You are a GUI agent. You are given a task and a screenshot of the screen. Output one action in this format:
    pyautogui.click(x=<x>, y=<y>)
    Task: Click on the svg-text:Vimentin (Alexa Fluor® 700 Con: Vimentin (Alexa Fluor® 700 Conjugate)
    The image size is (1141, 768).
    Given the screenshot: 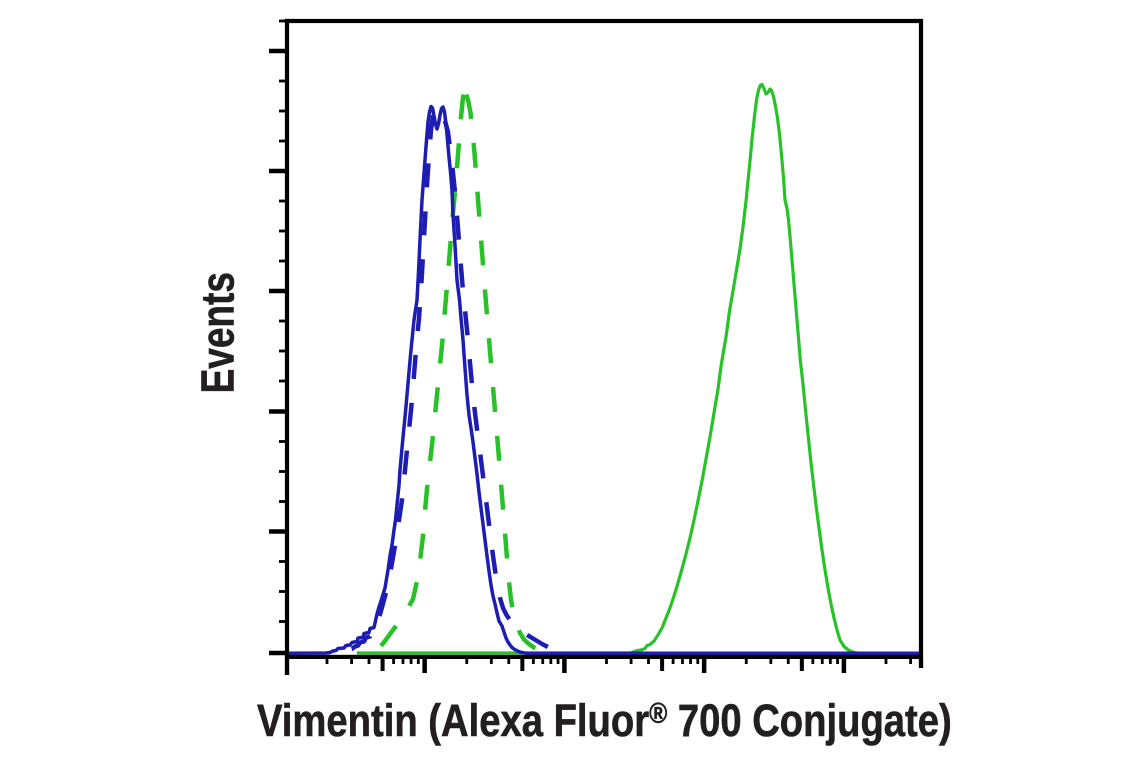 What is the action you would take?
    pyautogui.click(x=604, y=720)
    